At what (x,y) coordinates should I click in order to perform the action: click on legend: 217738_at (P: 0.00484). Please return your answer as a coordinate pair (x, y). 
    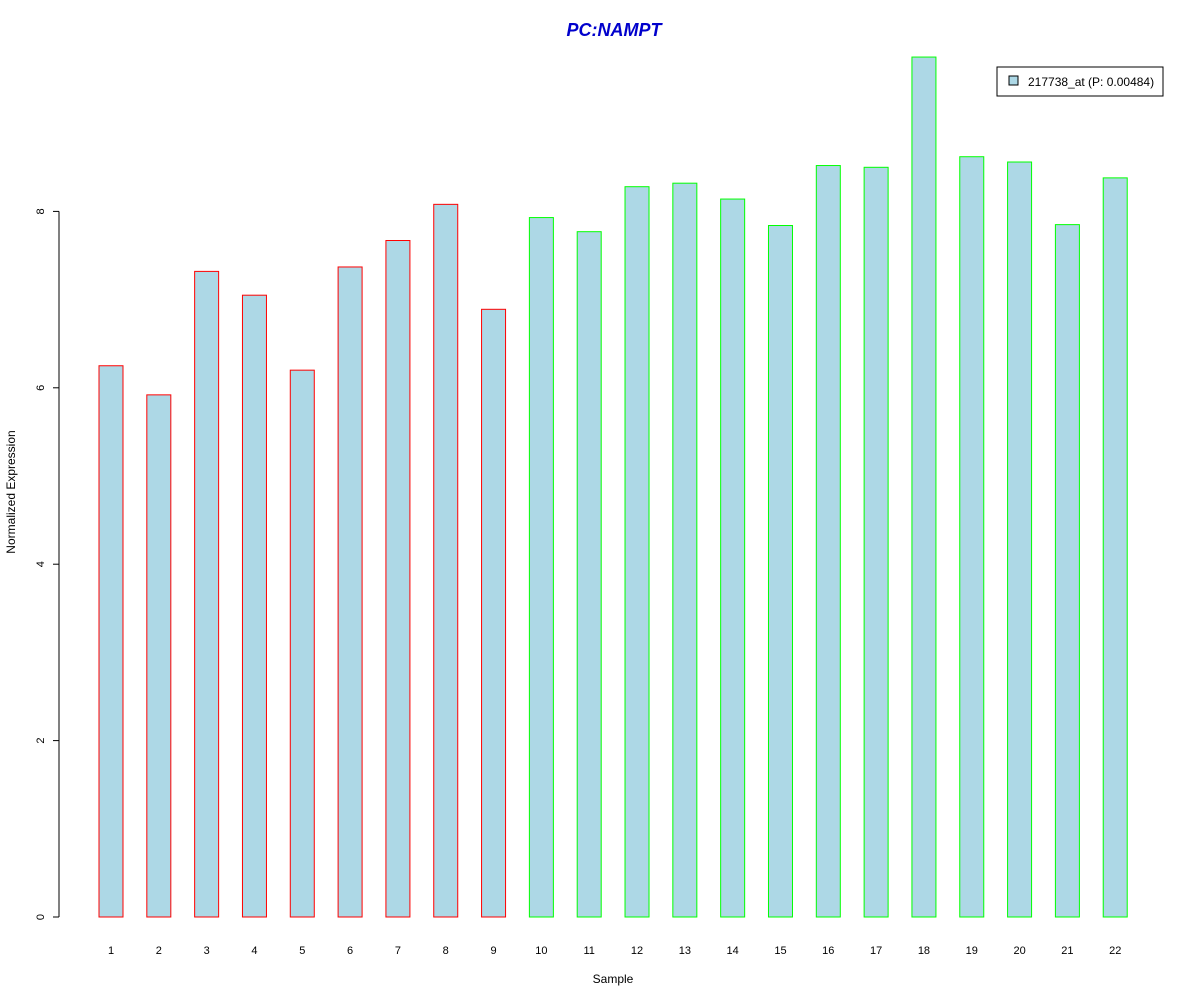
    Looking at the image, I should click on (1080, 81).